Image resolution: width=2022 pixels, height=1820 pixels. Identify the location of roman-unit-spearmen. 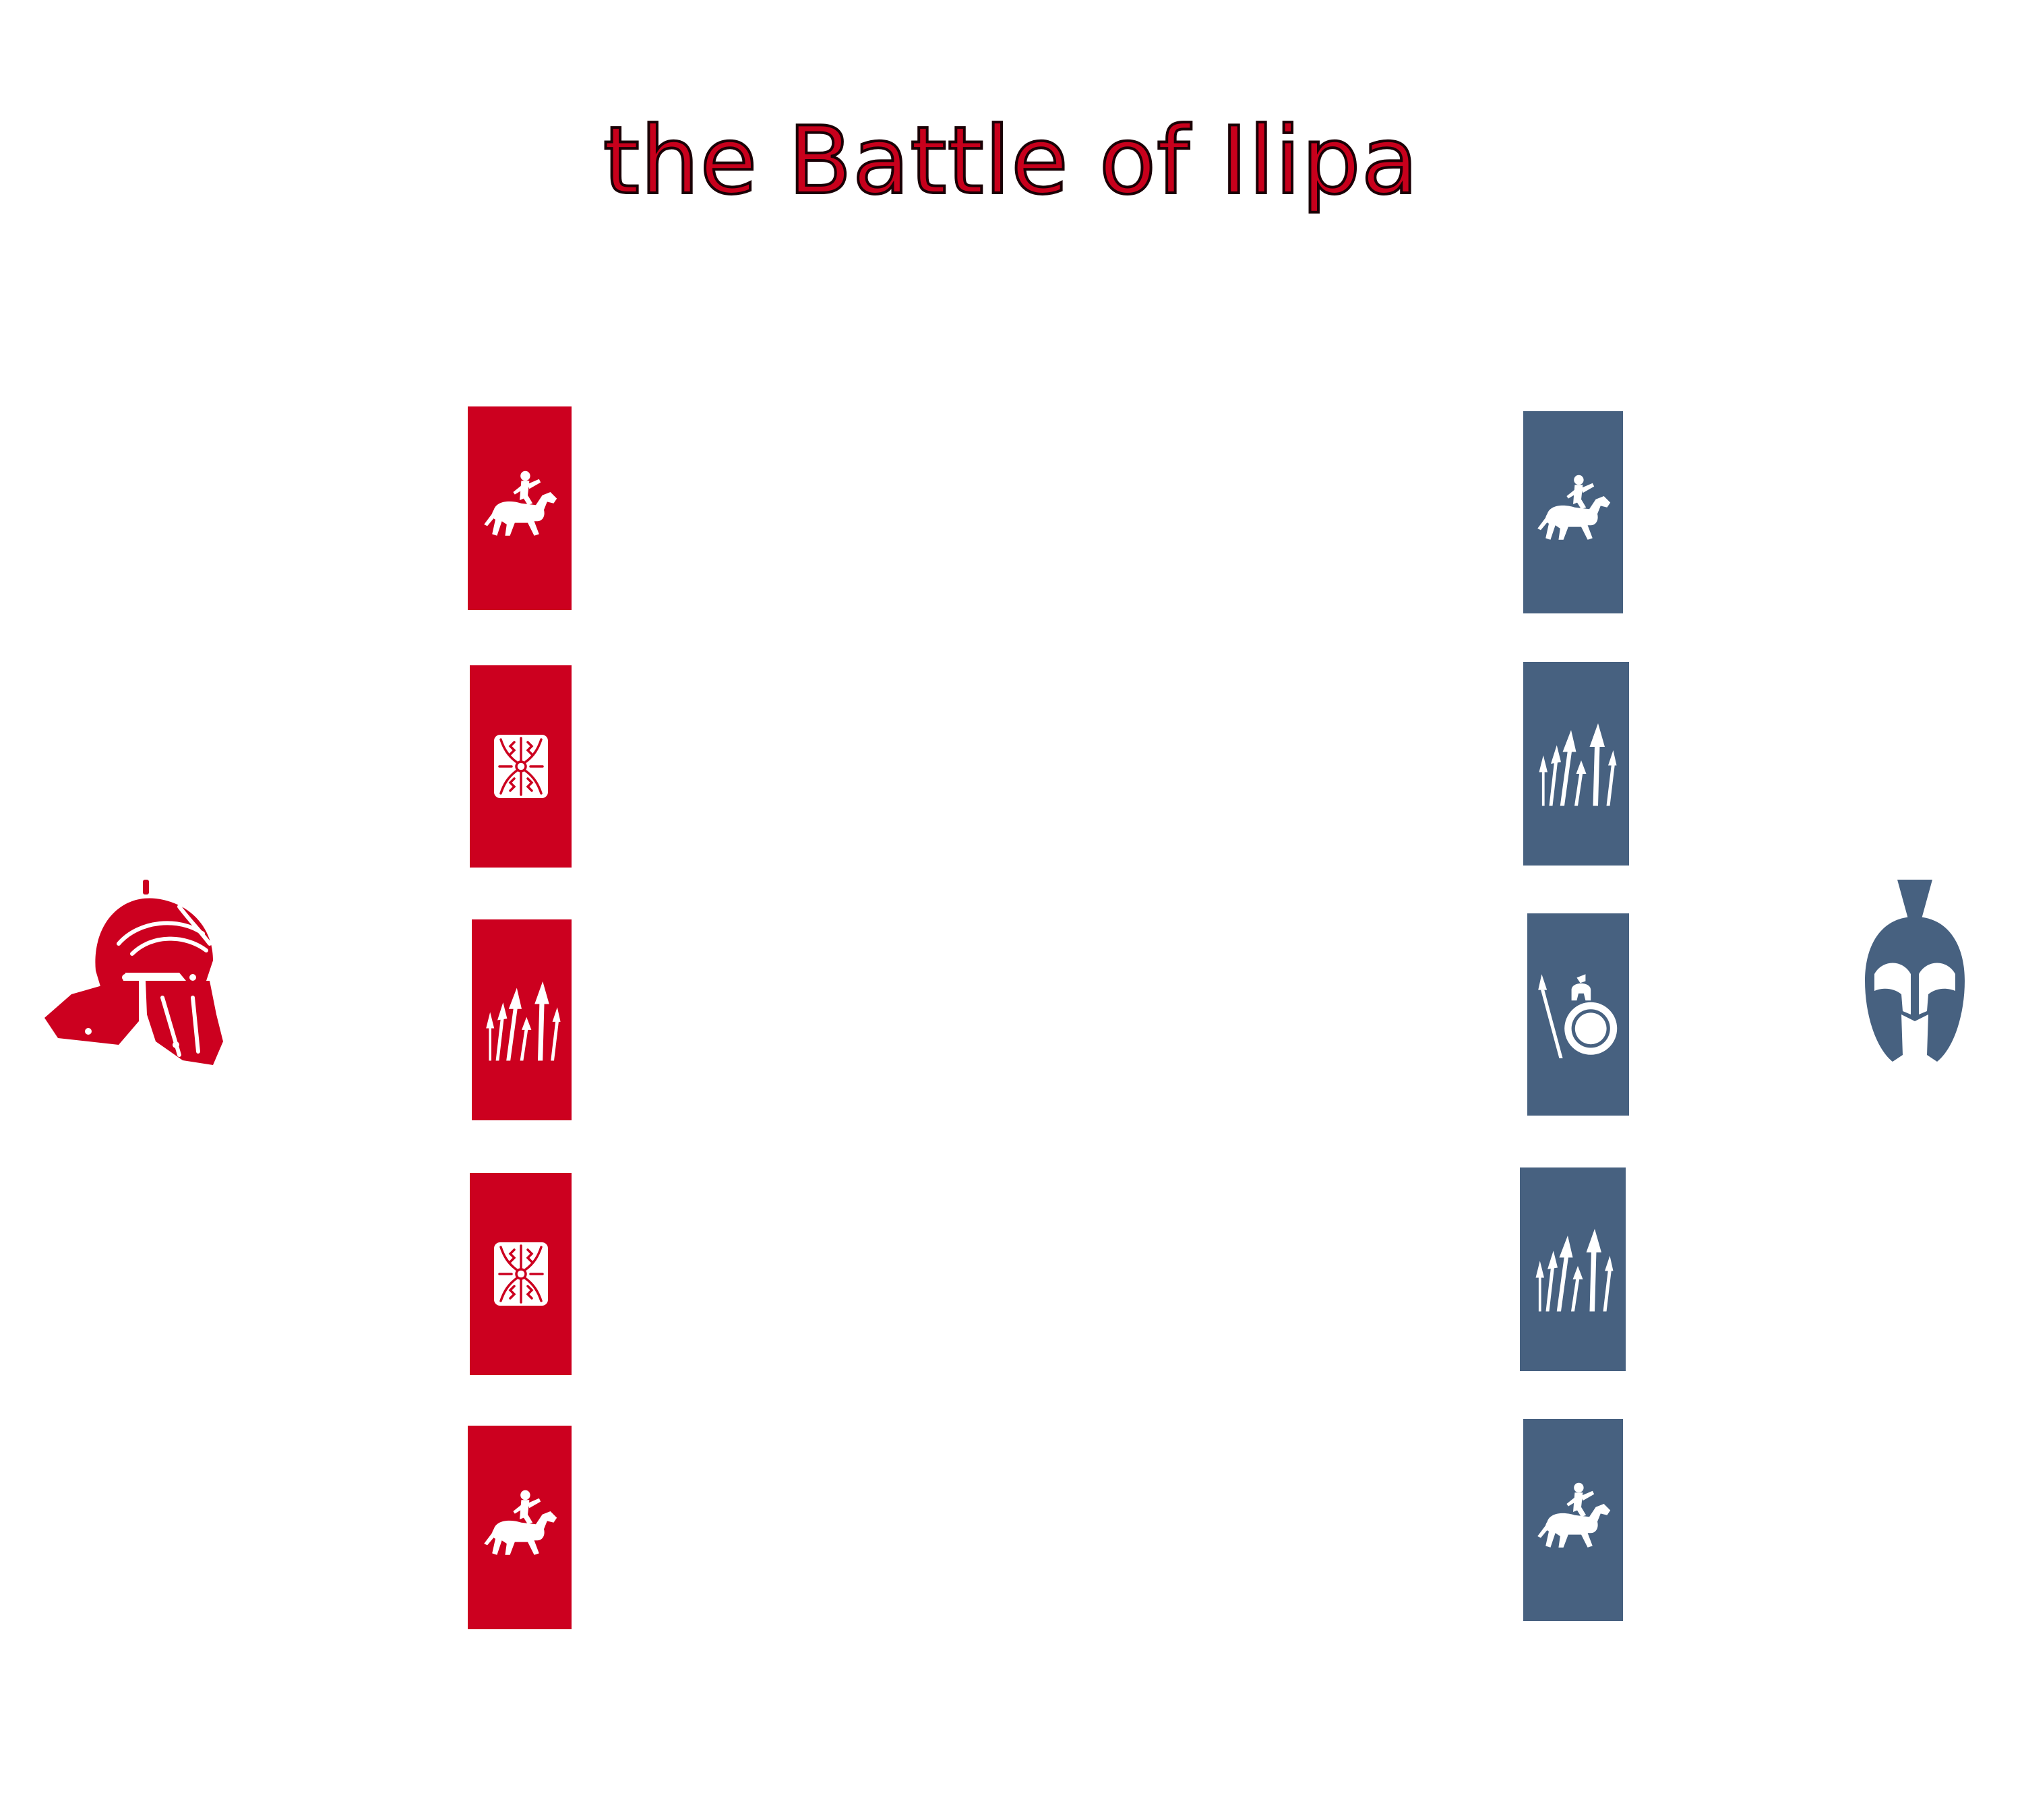
(522, 1019).